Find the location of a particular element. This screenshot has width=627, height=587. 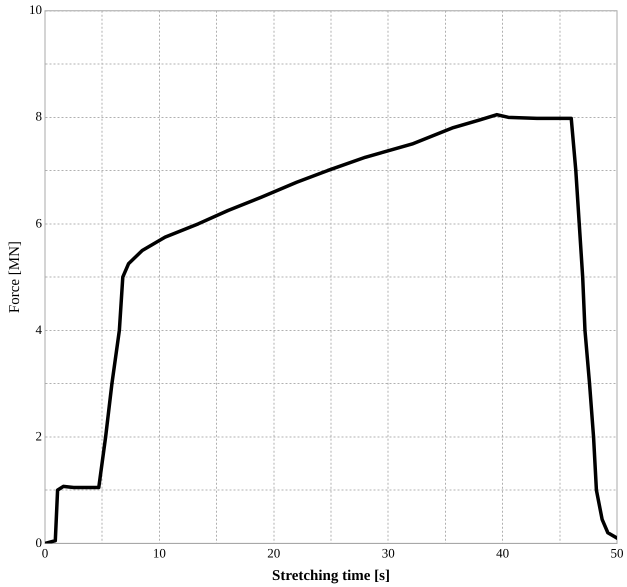

y-tick-label: 2 is located at coordinates (39, 436).